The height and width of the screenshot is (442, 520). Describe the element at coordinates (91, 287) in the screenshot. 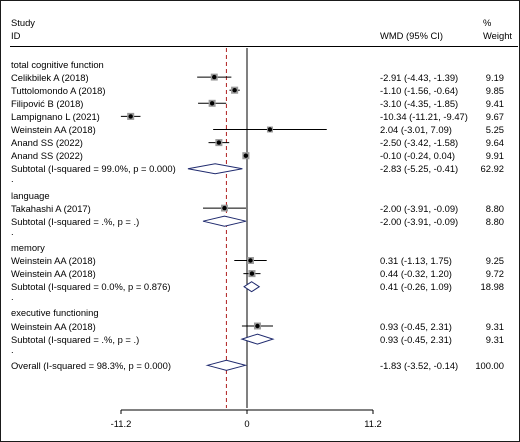

I see `subtotal-label: Subtotal (I-squared = 0.0%, p = 0.876)` at that location.